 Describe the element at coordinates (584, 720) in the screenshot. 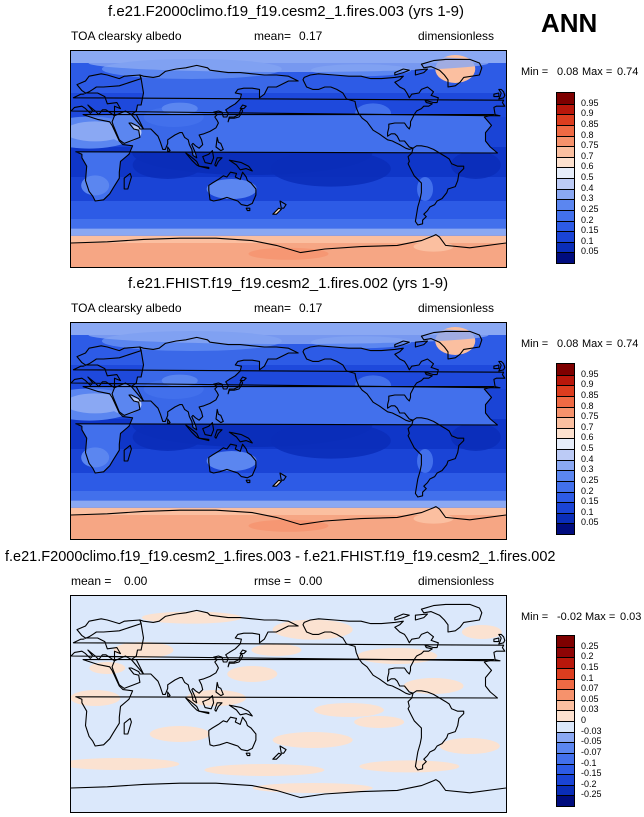

I see `colorbar-tick-label: 0` at that location.